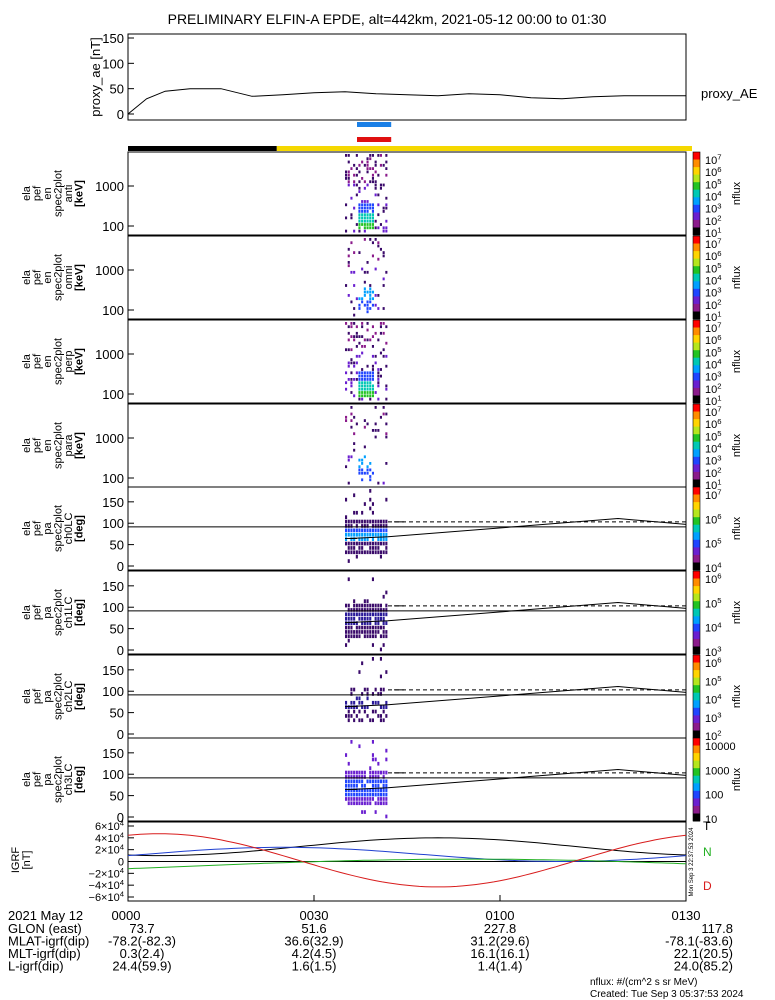 The height and width of the screenshot is (1000, 775). Describe the element at coordinates (713, 568) in the screenshot. I see `color-bar-tick-label: 10⁴` at that location.